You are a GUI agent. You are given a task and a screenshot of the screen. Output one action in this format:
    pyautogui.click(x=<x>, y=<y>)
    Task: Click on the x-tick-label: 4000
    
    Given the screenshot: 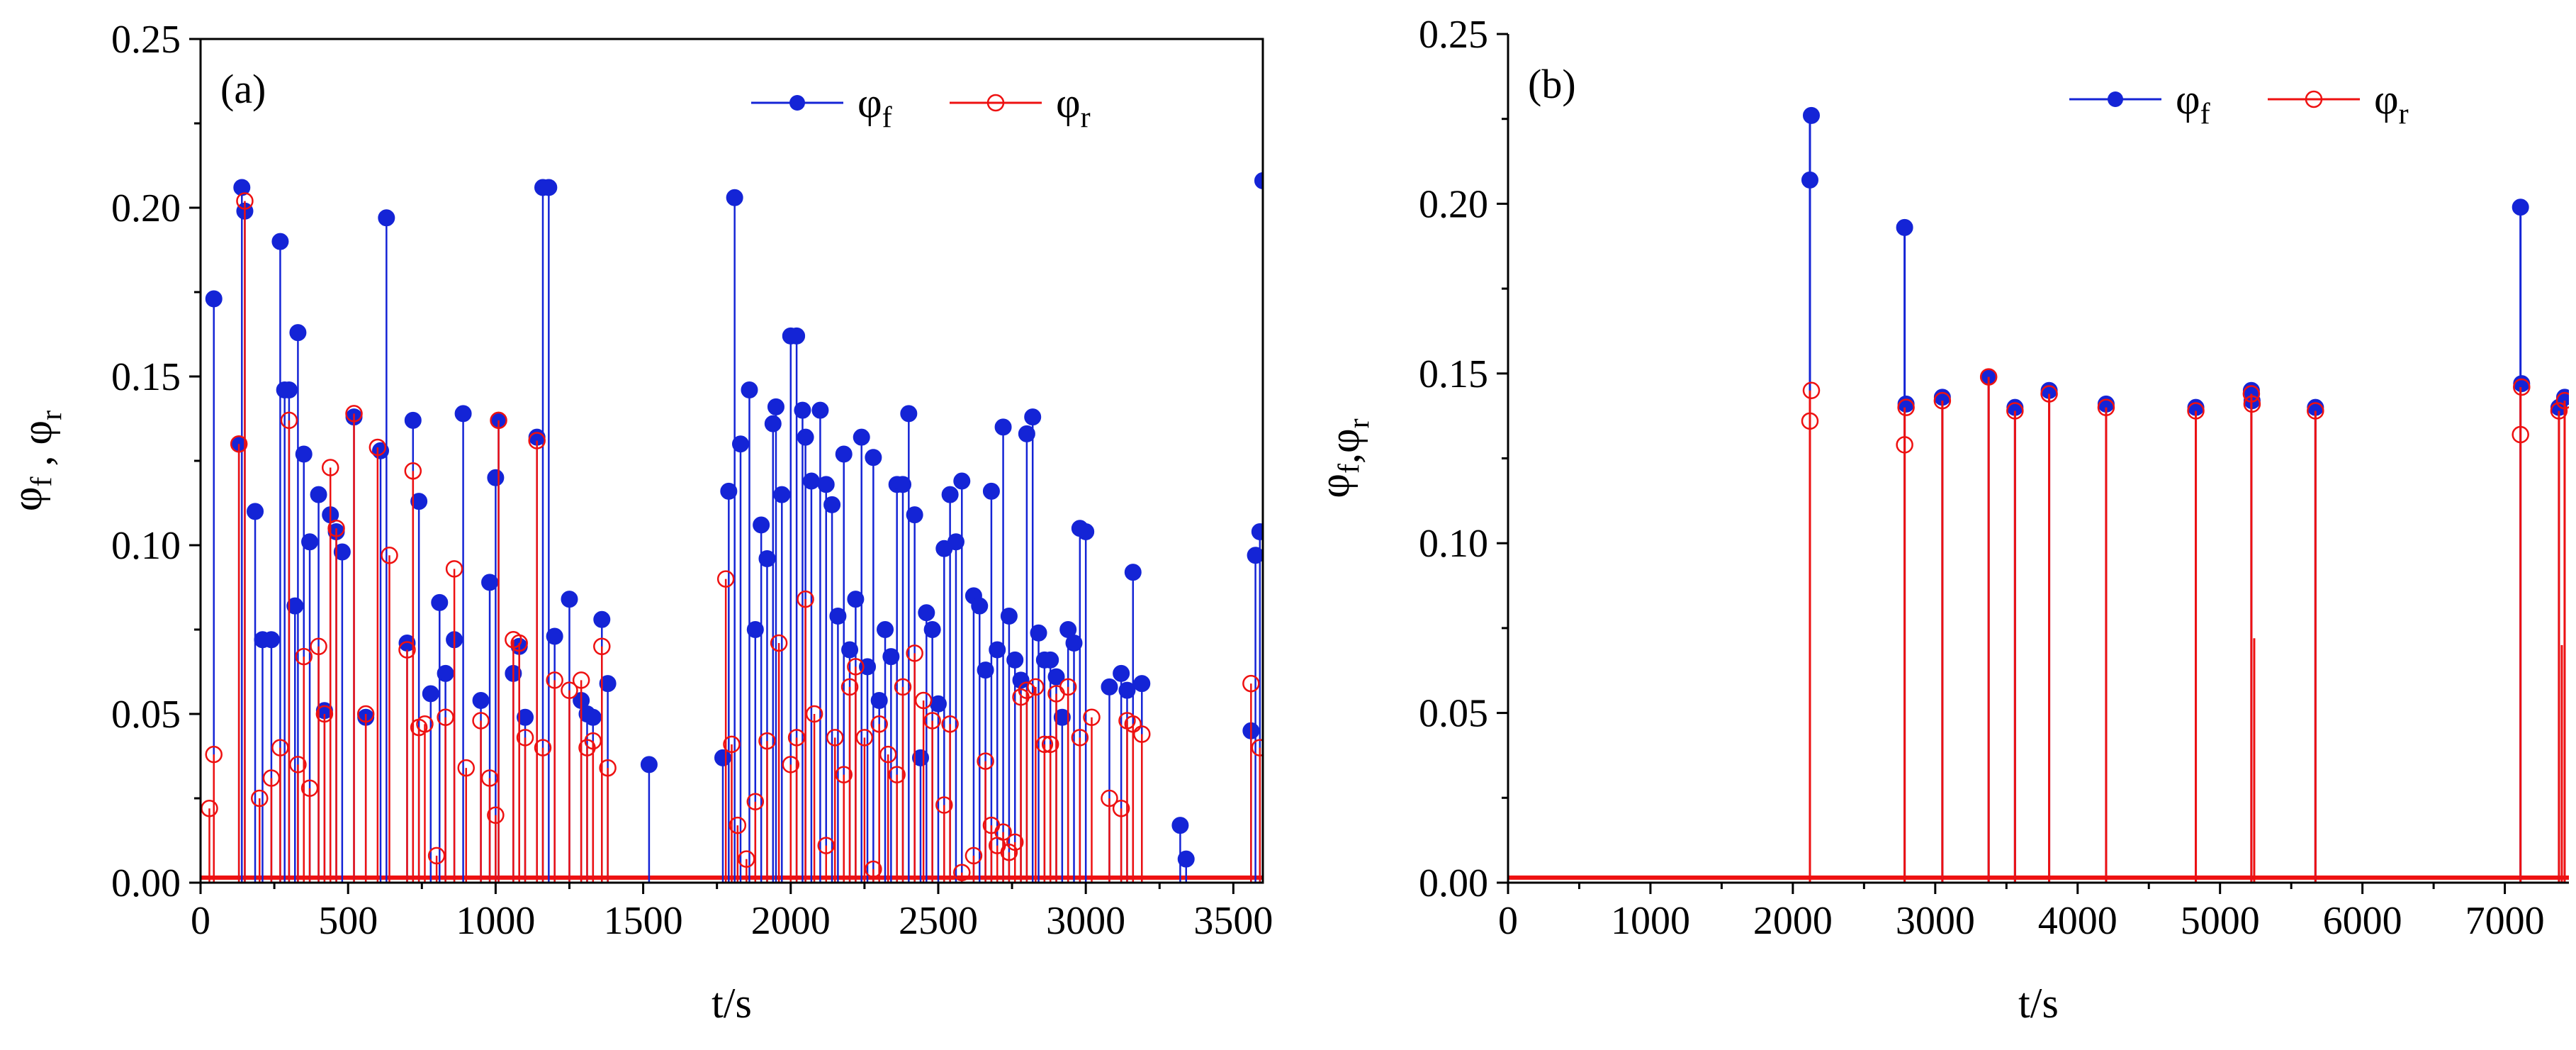 What is the action you would take?
    pyautogui.click(x=2077, y=921)
    